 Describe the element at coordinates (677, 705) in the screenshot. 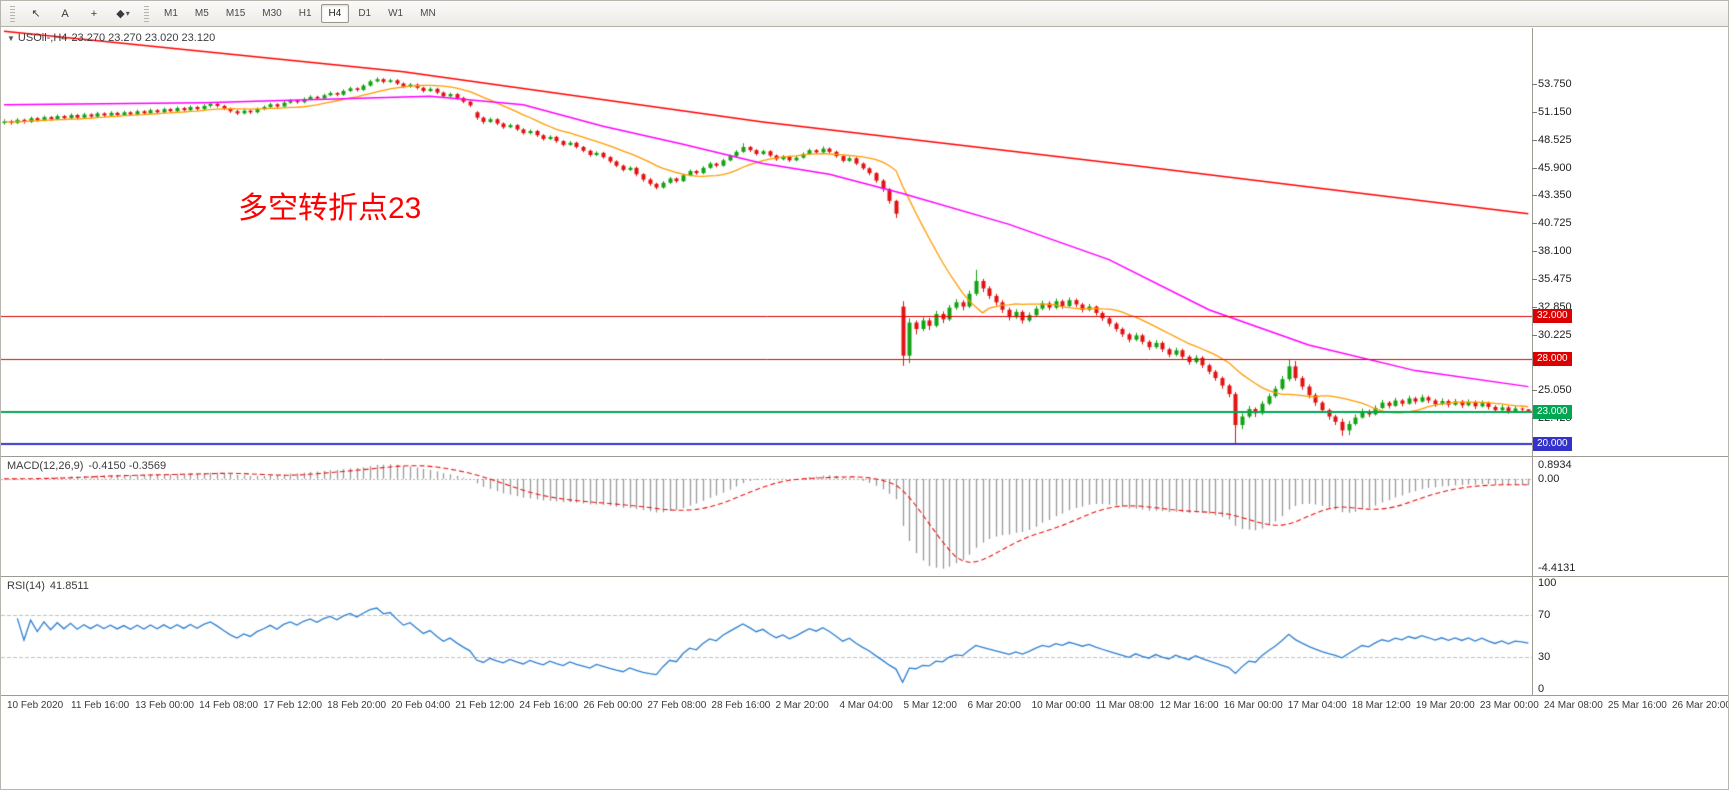

I see `time-axis-label: 27 Feb 08:00` at that location.